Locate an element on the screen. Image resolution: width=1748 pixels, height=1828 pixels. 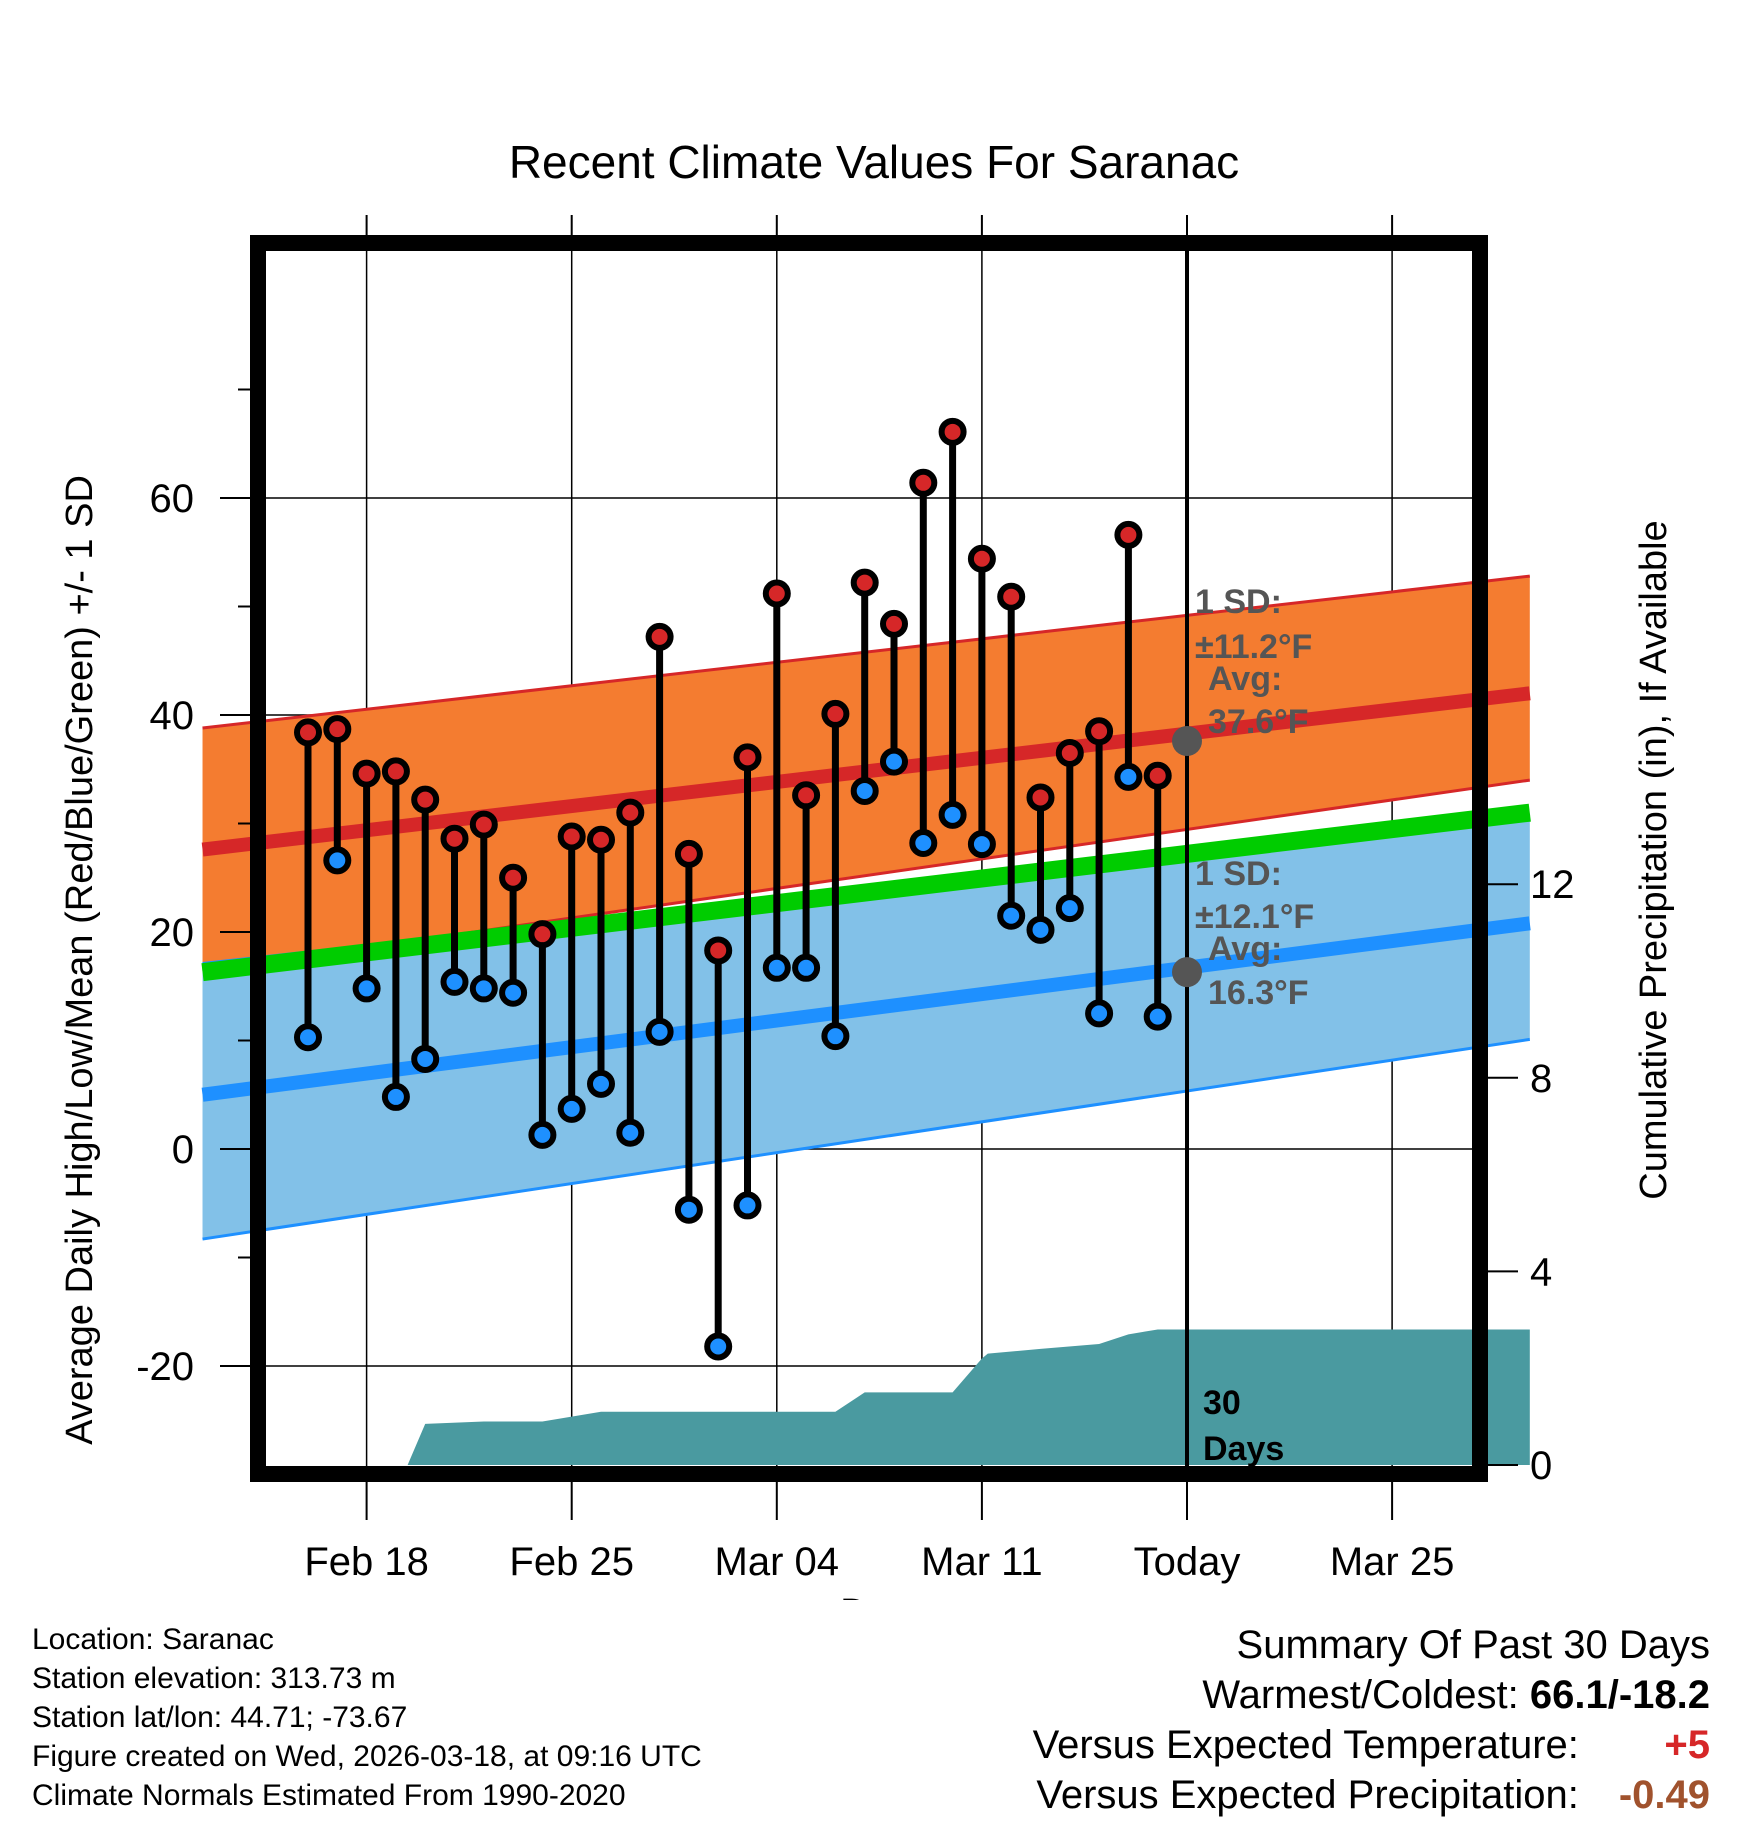
low-avg-value: 16.3°F is located at coordinates (1258, 993).